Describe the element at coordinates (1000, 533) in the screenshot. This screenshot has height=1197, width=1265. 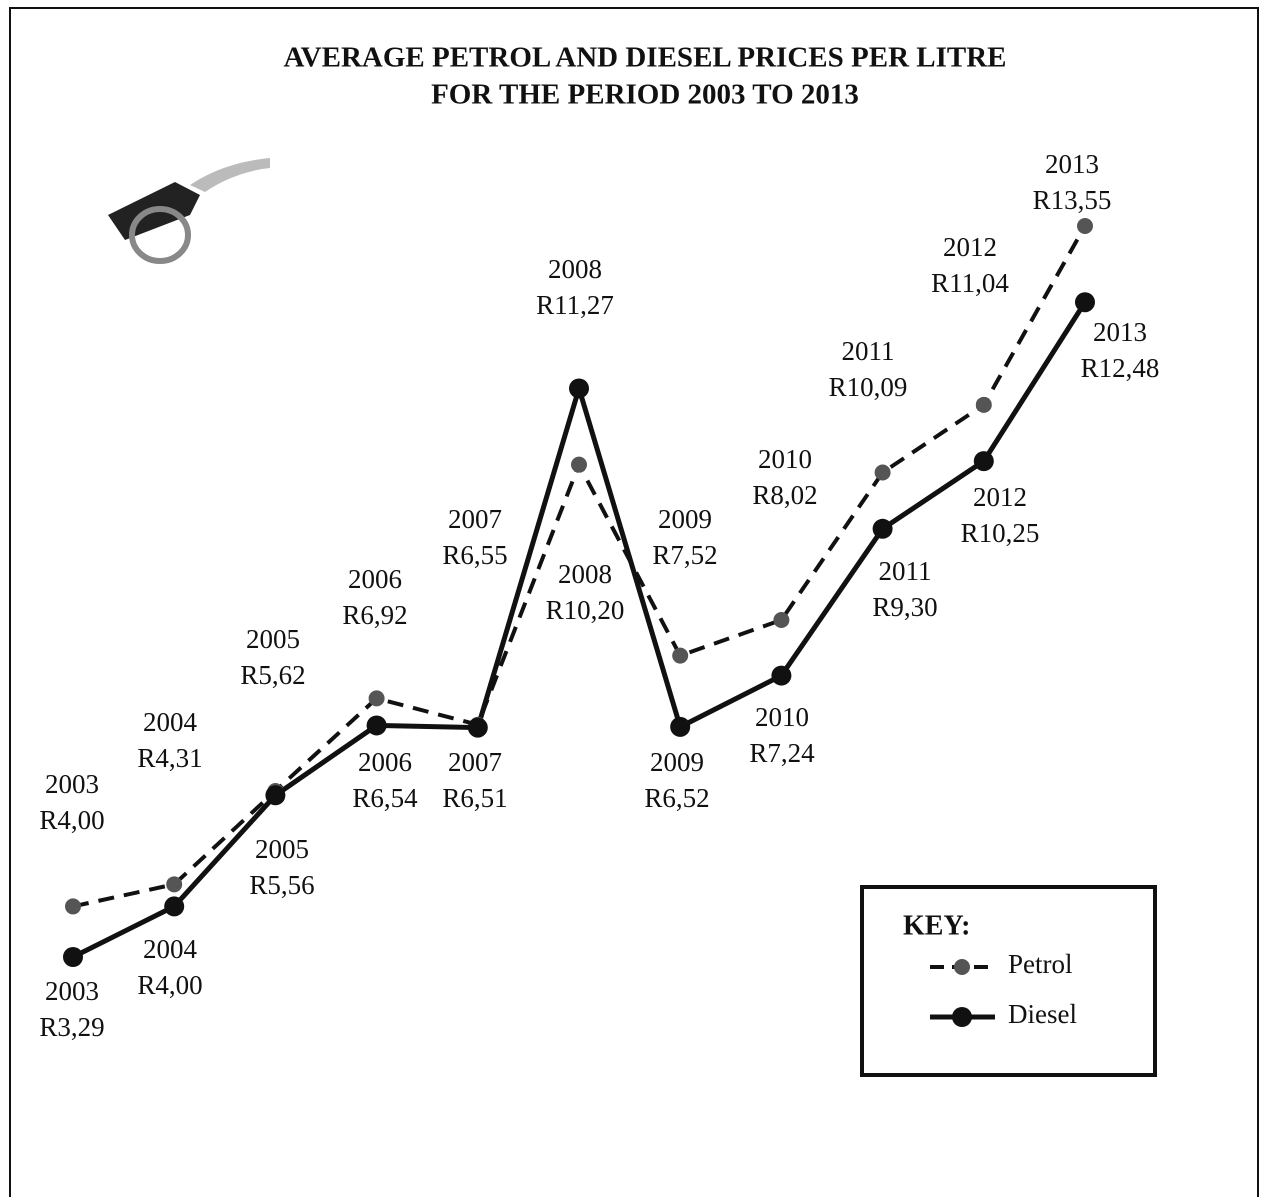
I see `point-value-label: R10,25` at that location.